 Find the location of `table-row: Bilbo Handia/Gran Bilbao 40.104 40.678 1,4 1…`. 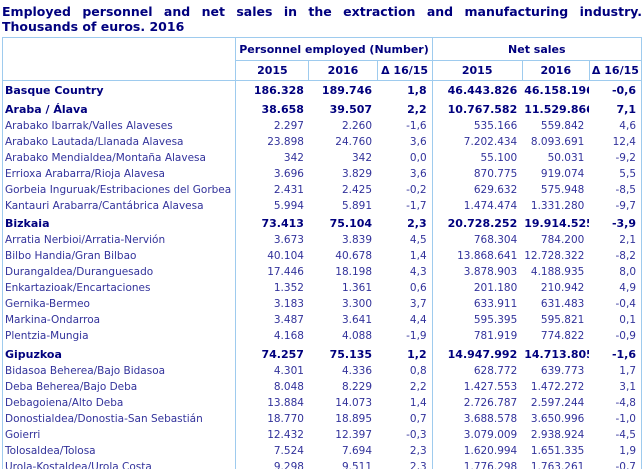

table-row: Bilbo Handia/Gran Bilbao 40.104 40.678 1,4 1… is located at coordinates (322, 256).